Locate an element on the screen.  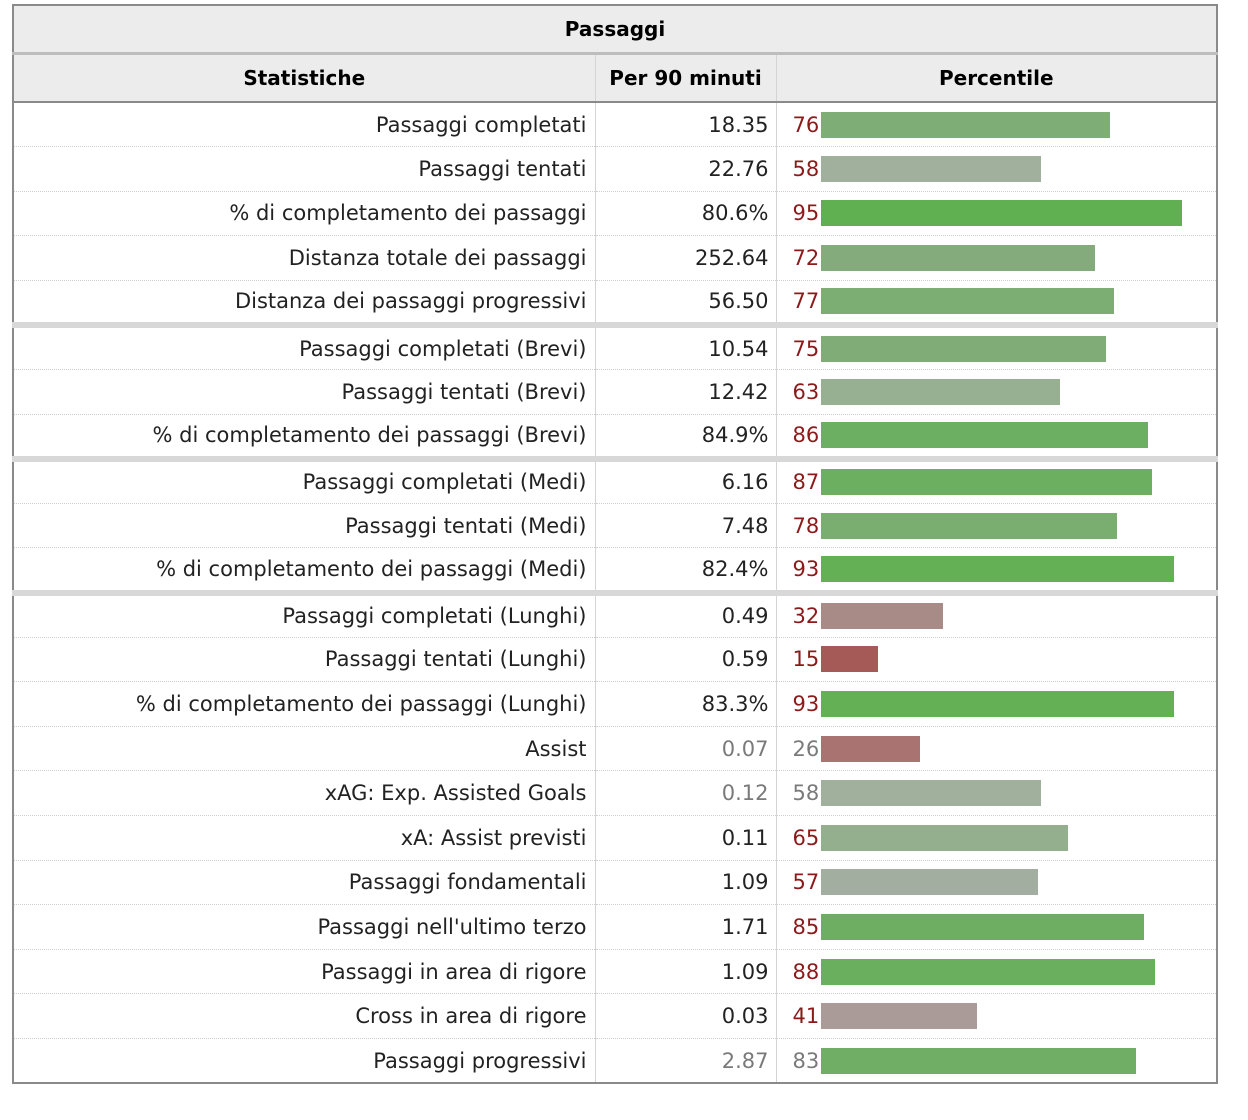
percentile-value: 32 is located at coordinates (806, 616).